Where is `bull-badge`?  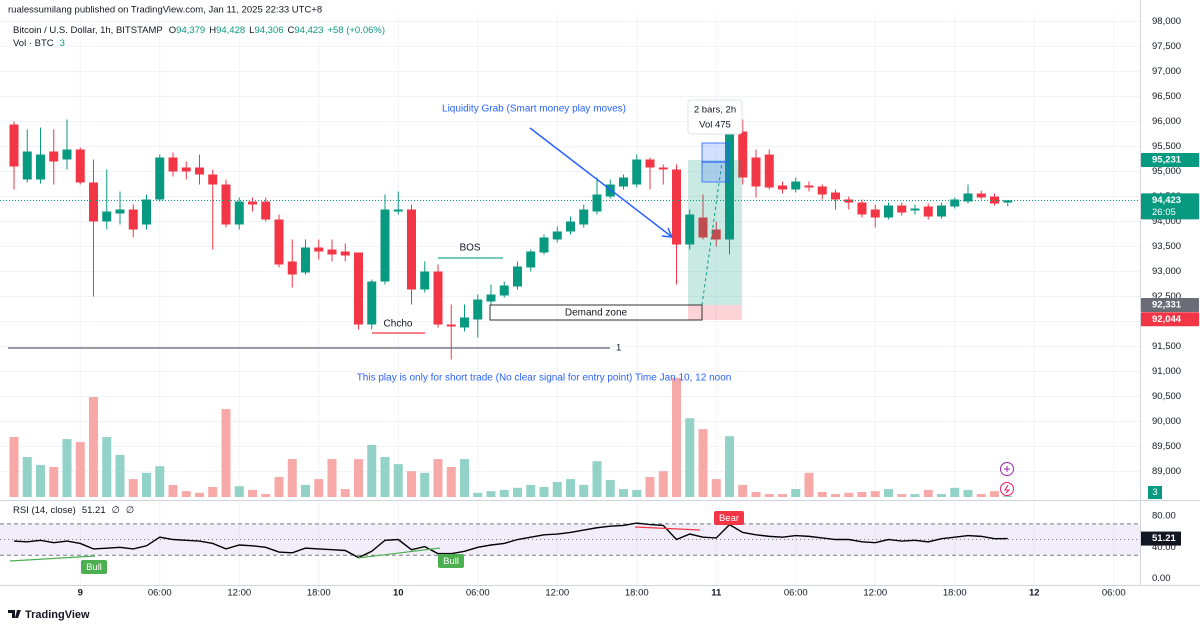 bull-badge is located at coordinates (94, 567).